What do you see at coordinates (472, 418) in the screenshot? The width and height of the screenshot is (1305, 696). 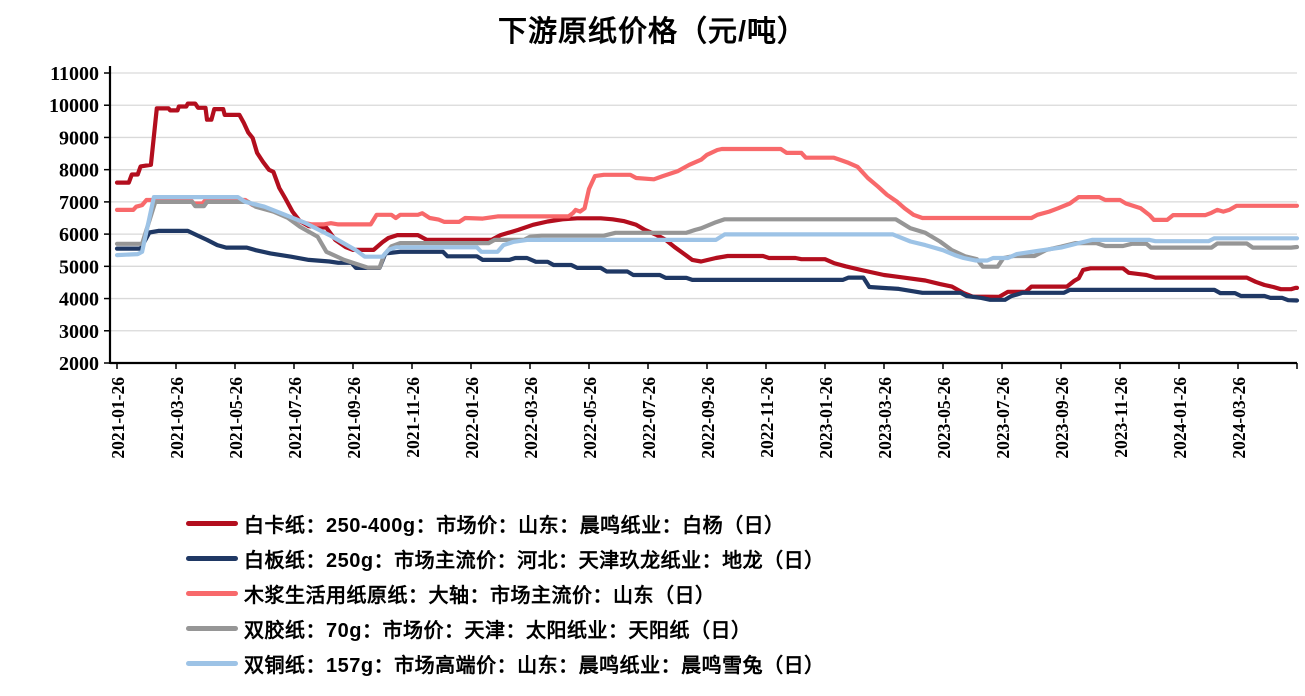 I see `x-axis-label: 2022-01-26` at bounding box center [472, 418].